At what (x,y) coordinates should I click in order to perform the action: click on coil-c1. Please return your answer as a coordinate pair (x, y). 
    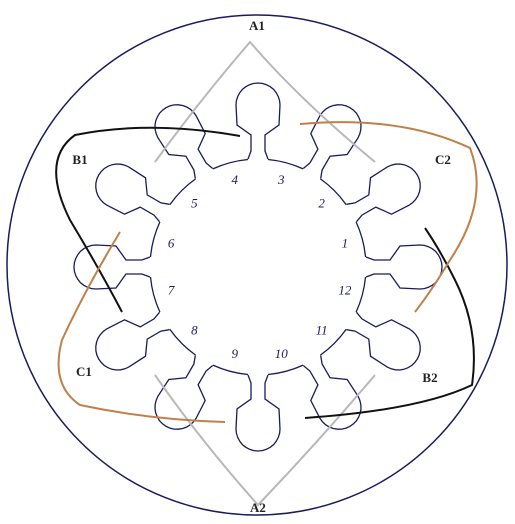
    Looking at the image, I should click on (141, 327).